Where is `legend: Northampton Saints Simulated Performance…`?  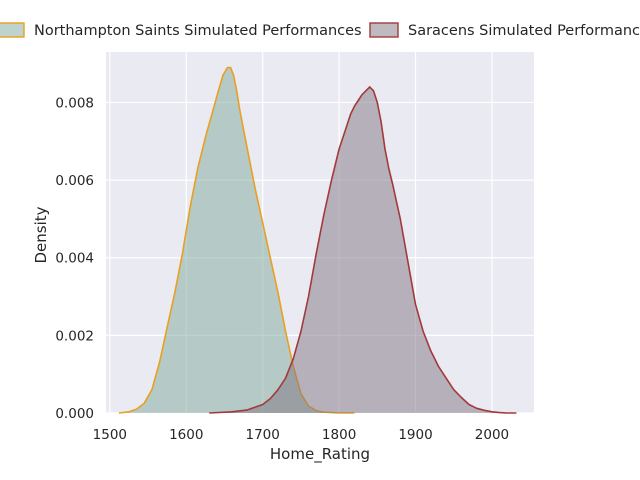
legend: Northampton Saints Simulated Performance… is located at coordinates (320, 30).